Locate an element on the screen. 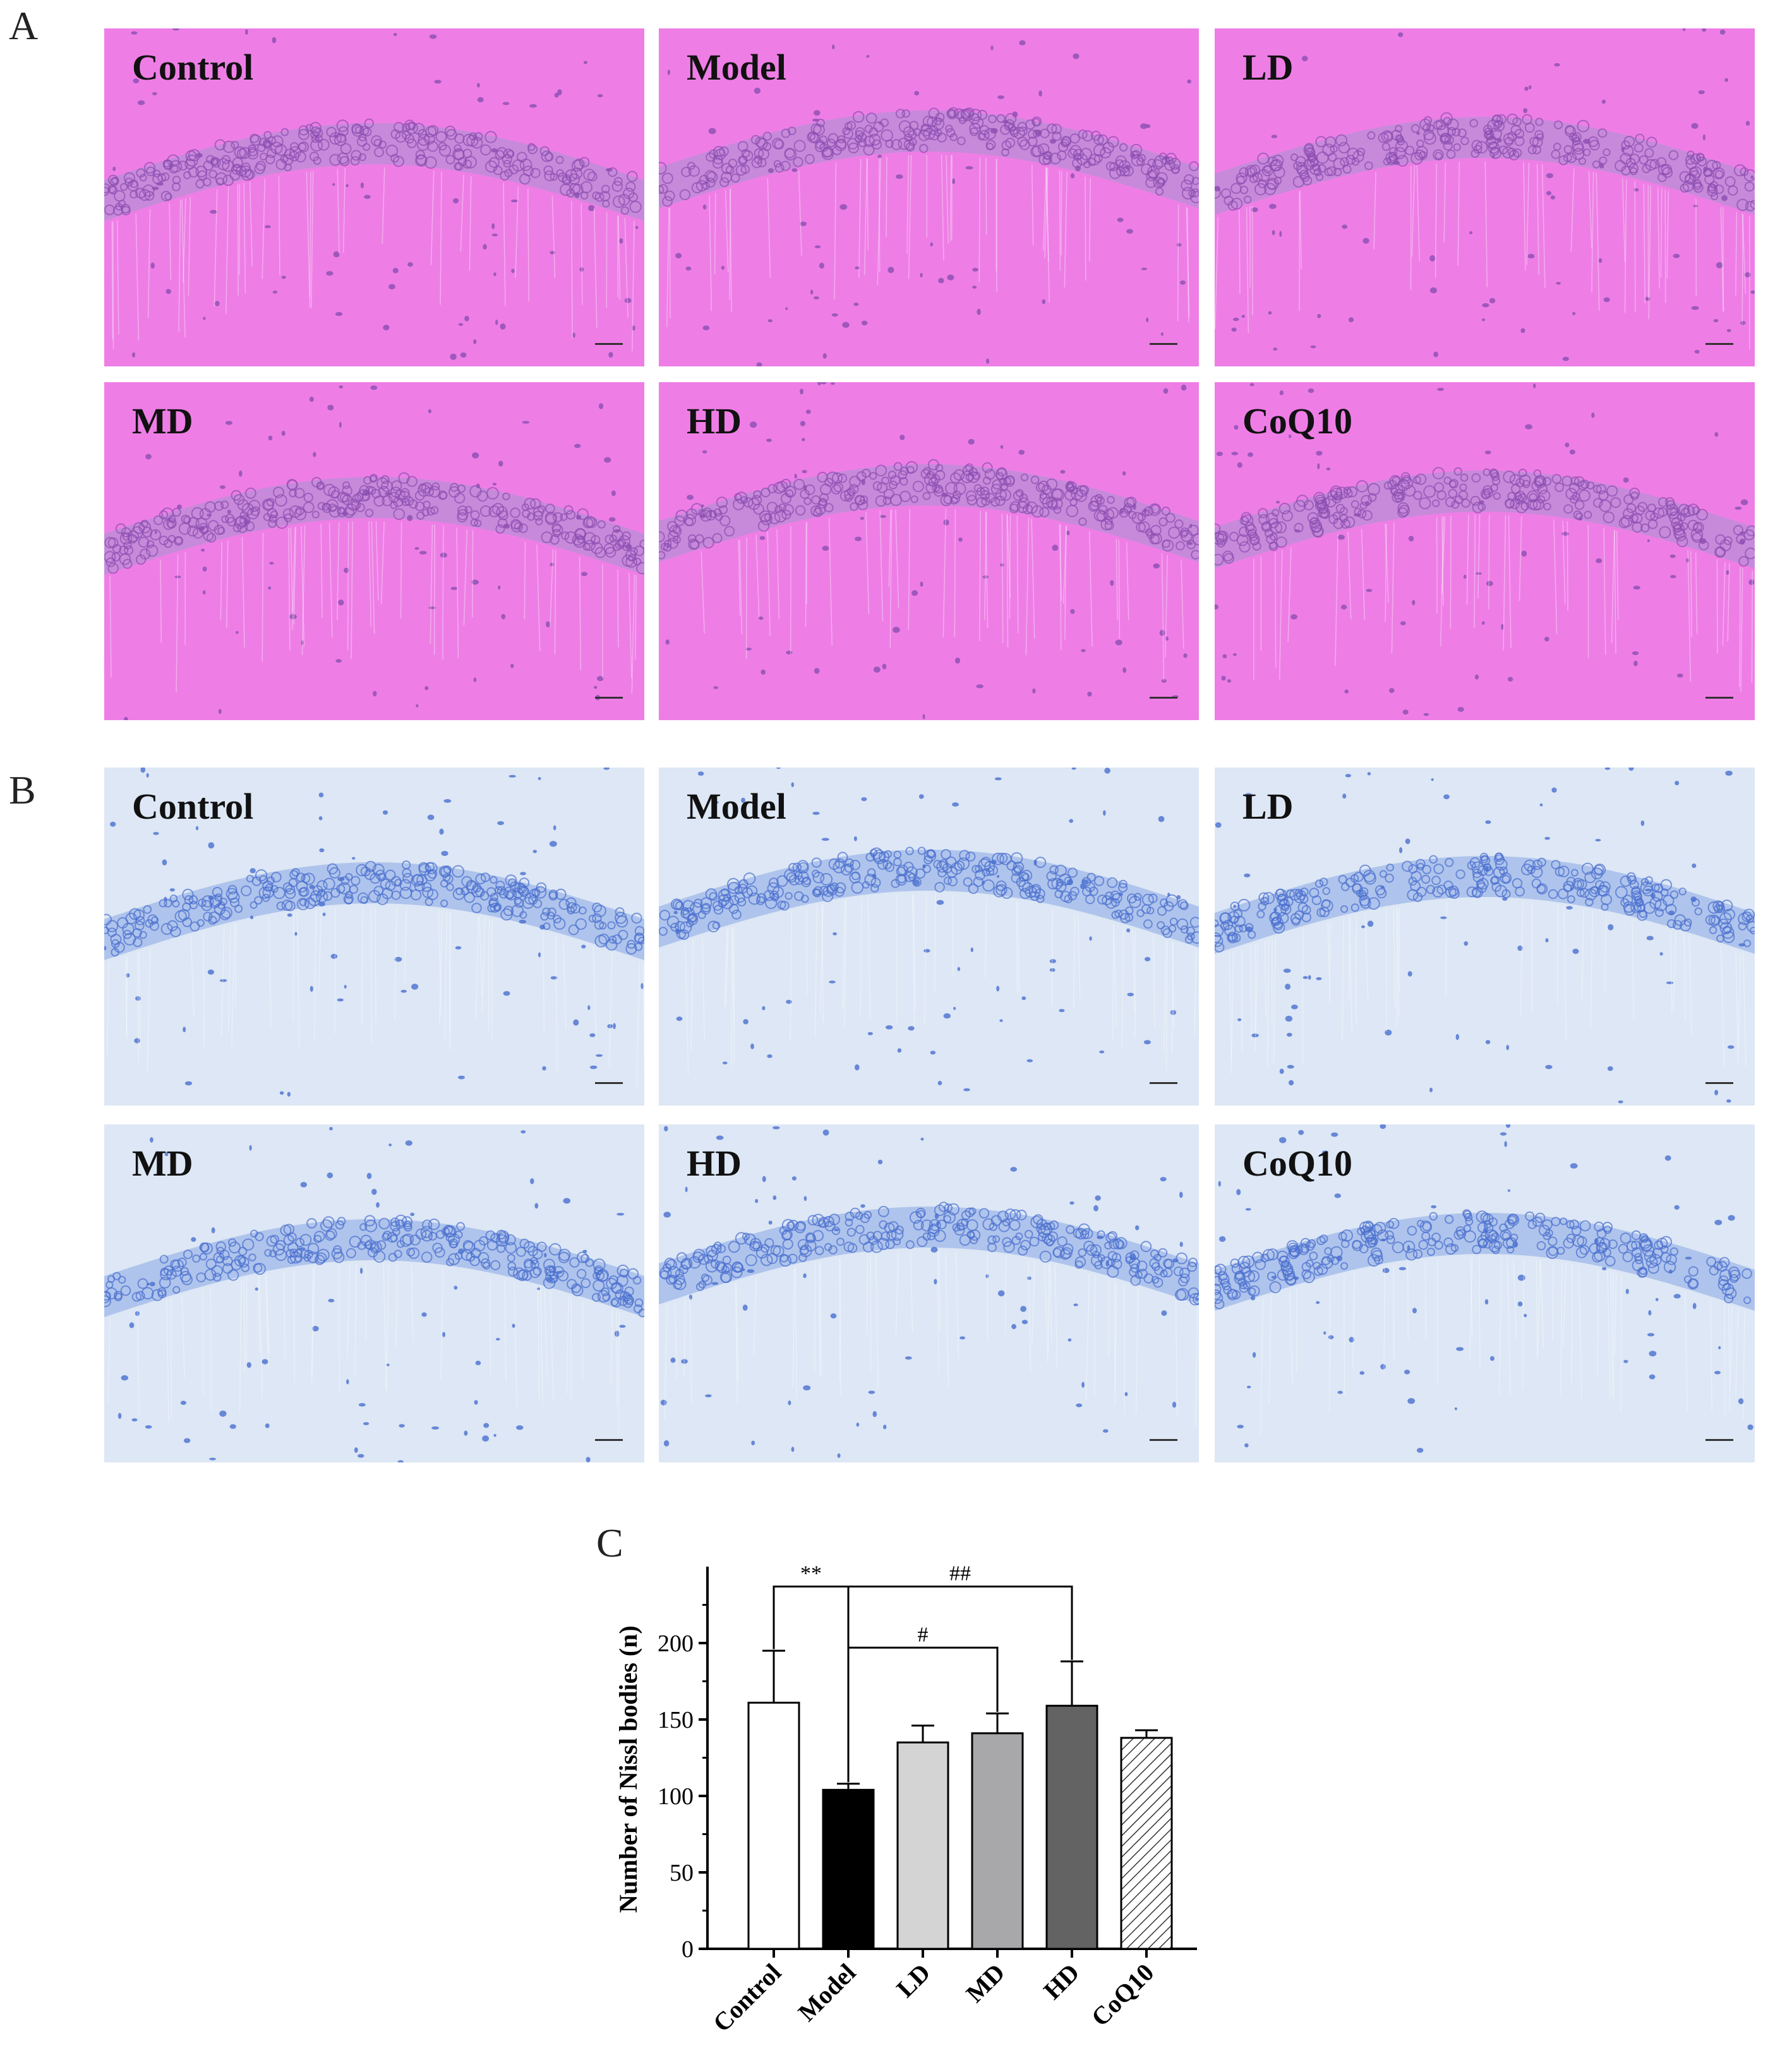  he-micrograph-model: Model is located at coordinates (929, 197).